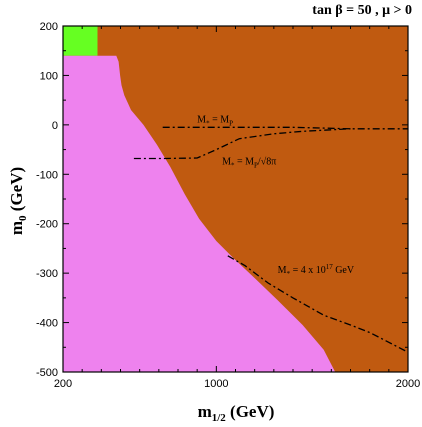 The image size is (422, 427). I want to click on y-tick-label: 100, so click(49, 76).